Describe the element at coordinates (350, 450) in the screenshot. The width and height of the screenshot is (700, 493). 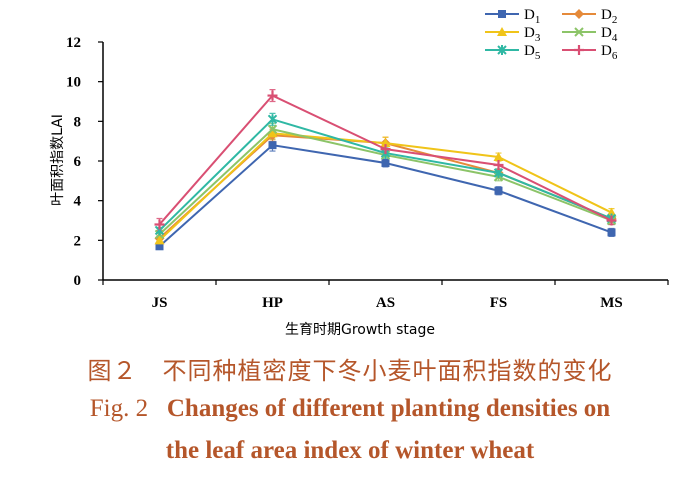
I see `figure-caption-english-line2: the leaf area index of winter wheat` at that location.